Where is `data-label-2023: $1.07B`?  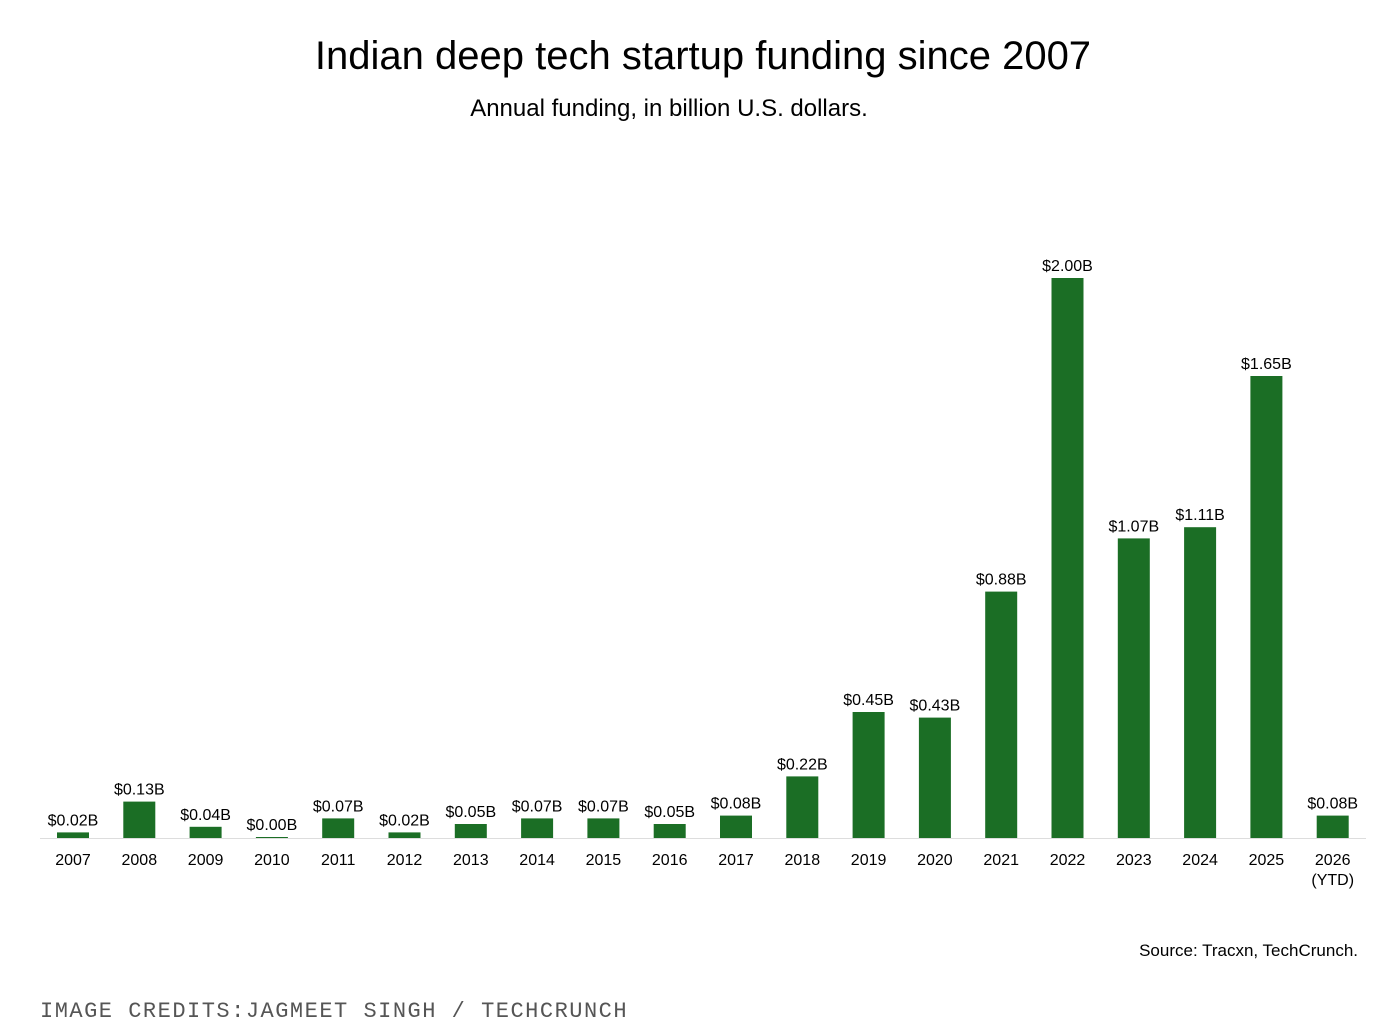 data-label-2023: $1.07B is located at coordinates (1133, 526).